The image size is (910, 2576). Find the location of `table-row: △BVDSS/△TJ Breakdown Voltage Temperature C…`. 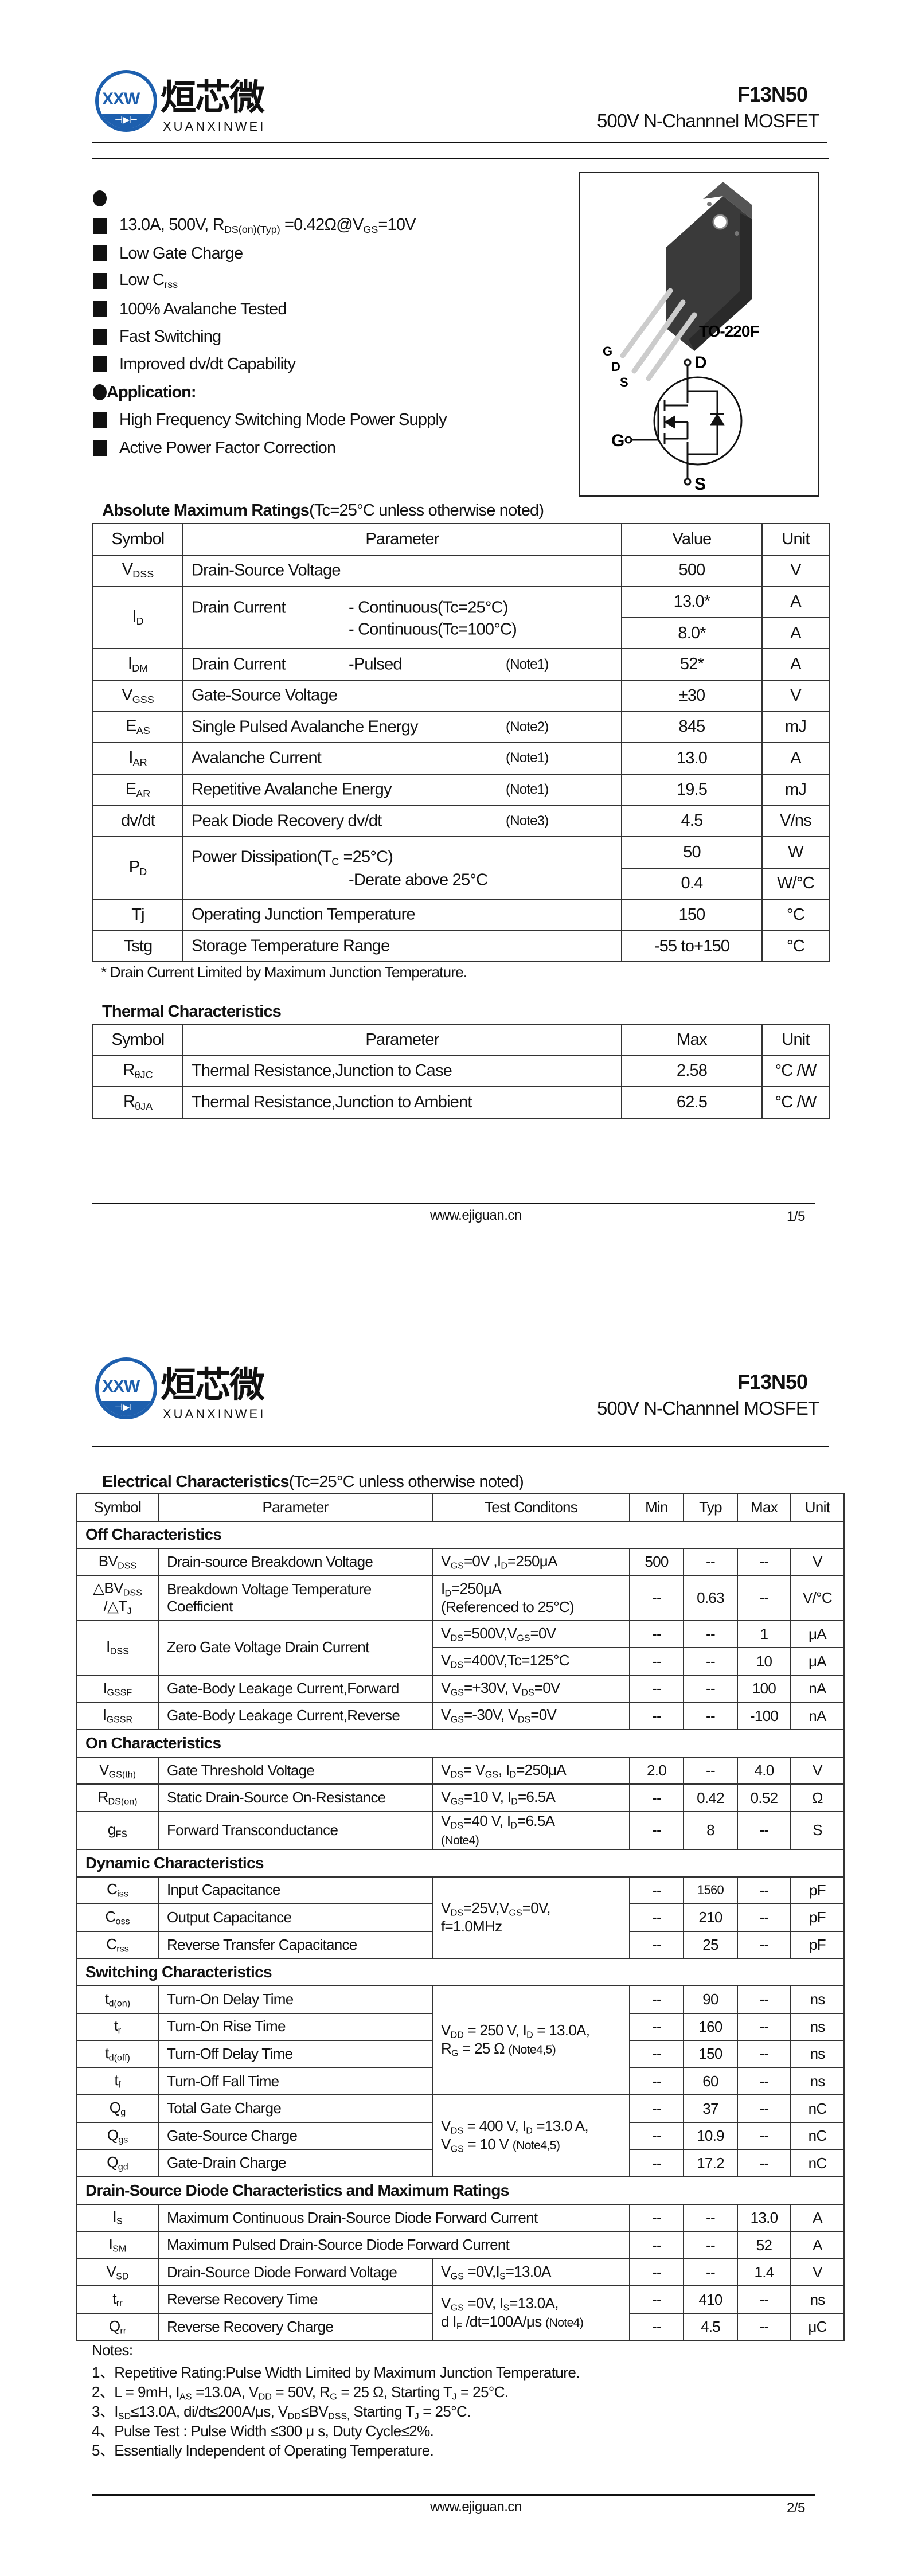

table-row: △BVDSS/△TJ Breakdown Voltage Temperature C… is located at coordinates (460, 1598).